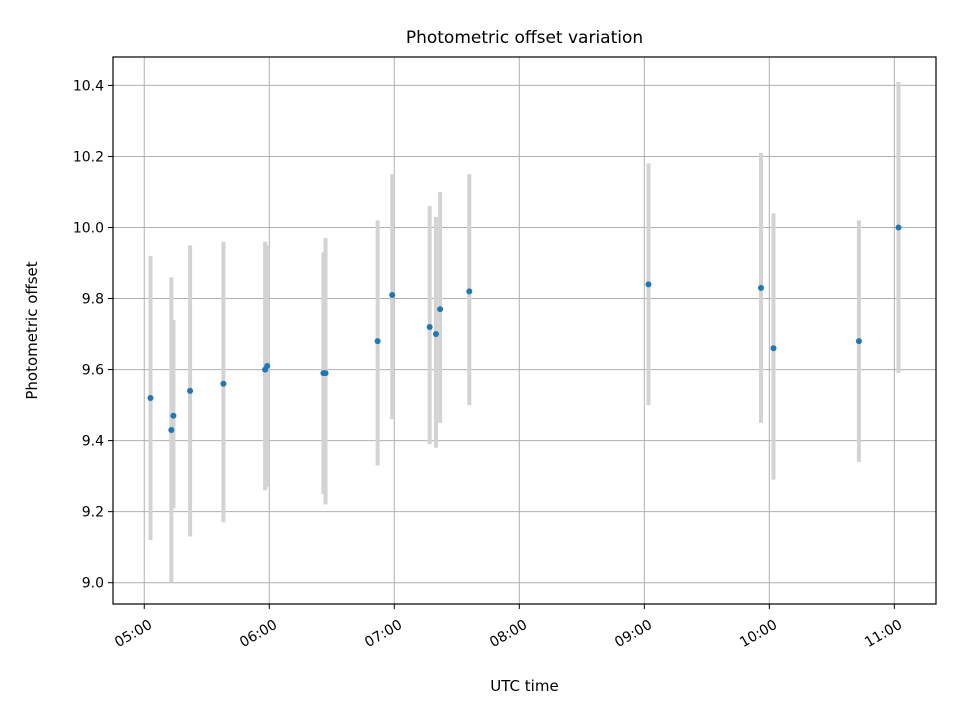  I want to click on x-axis-label: UTC time, so click(524, 686).